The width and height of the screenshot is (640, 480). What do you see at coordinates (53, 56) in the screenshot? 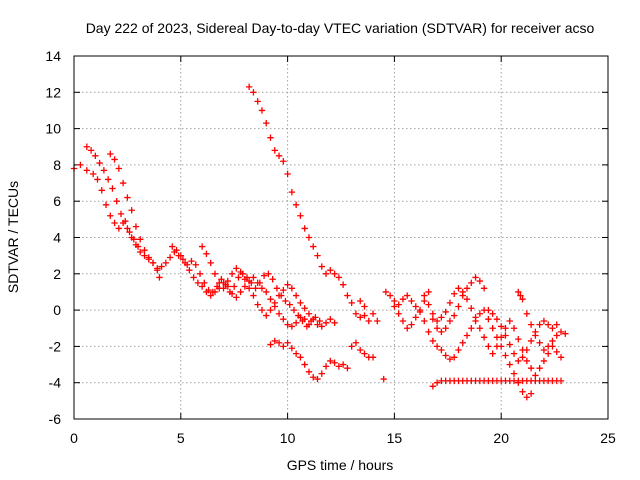
I see `y-tick-label: 14` at bounding box center [53, 56].